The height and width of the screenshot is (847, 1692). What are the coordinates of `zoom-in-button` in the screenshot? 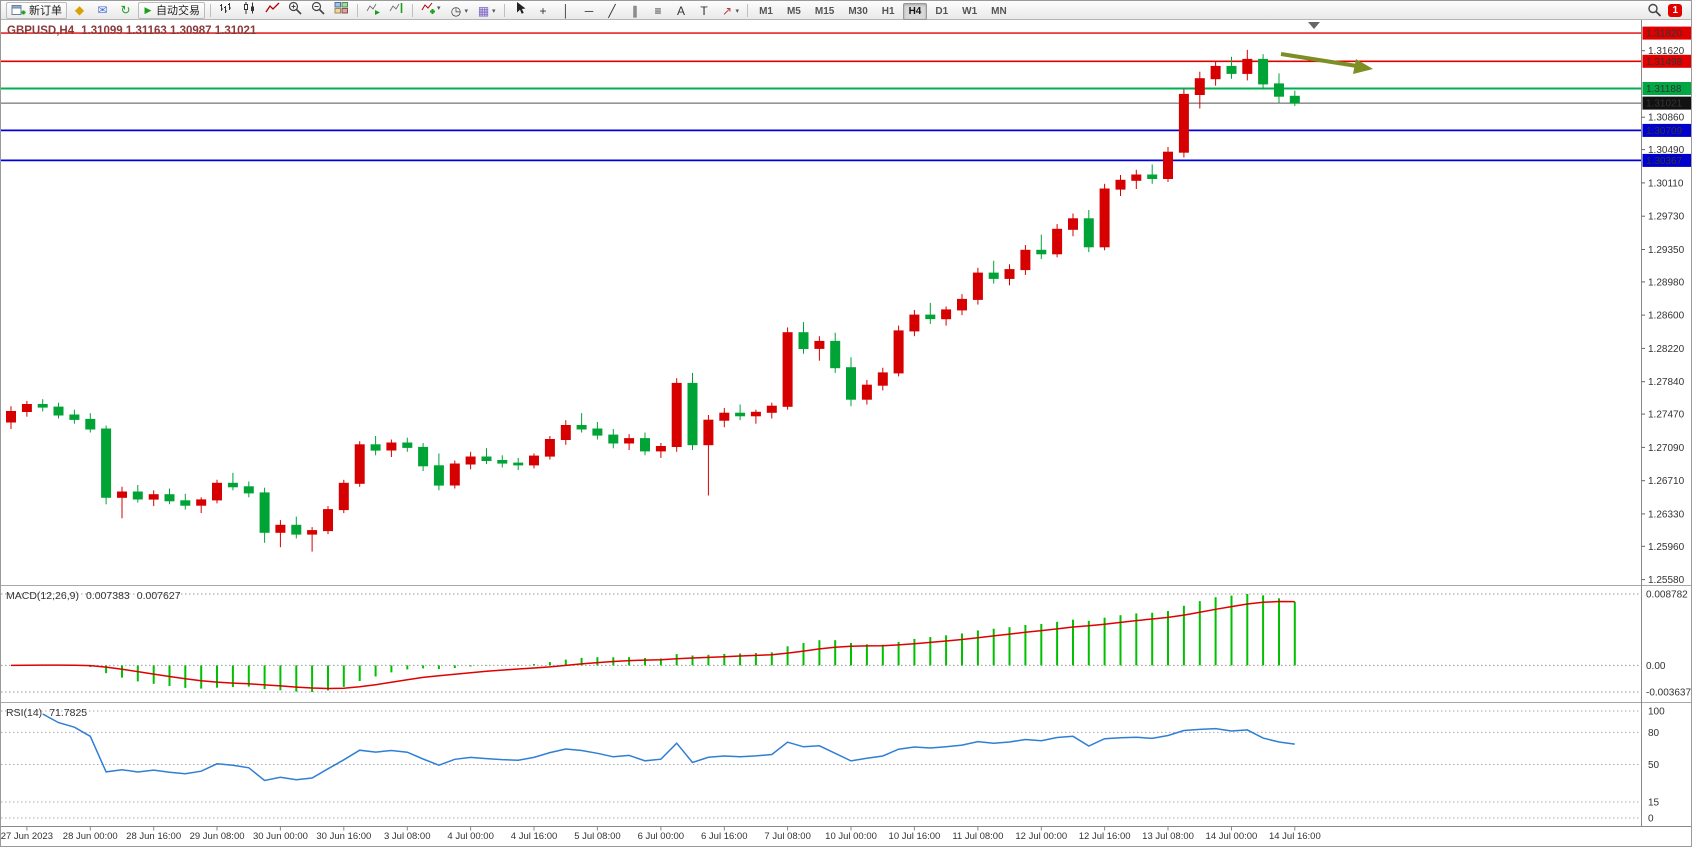 It's located at (295, 9).